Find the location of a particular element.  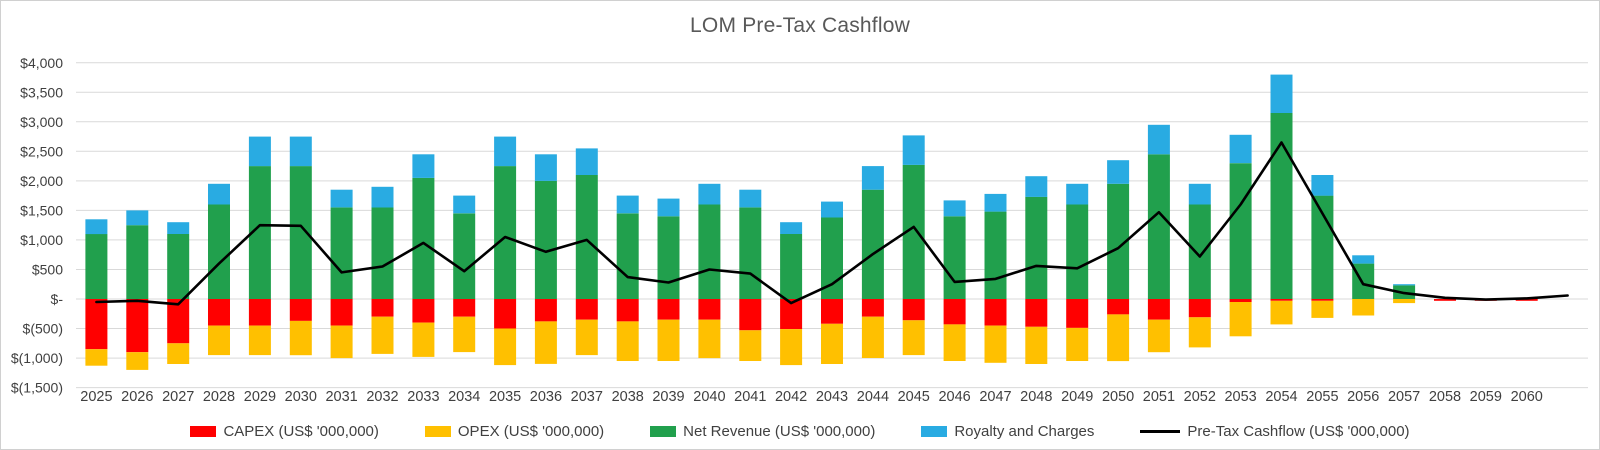

legend-item-opex: OPEX (US$ '000,000) is located at coordinates (514, 431).